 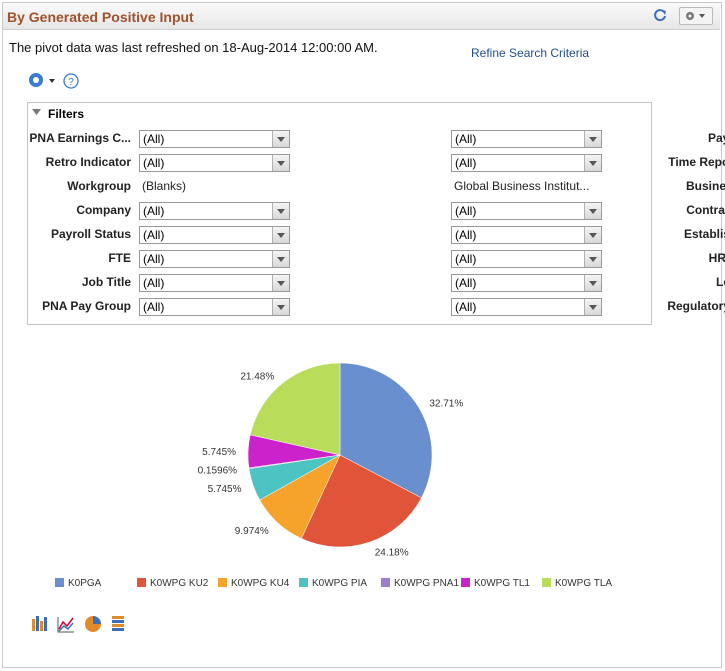 I want to click on toolbar-icons: ?, so click(x=54, y=81).